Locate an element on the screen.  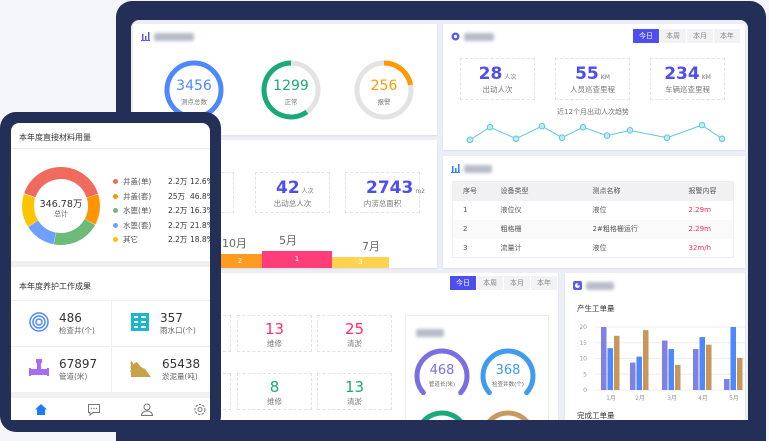
chart-subtitle: 产生工单量 is located at coordinates (596, 308).